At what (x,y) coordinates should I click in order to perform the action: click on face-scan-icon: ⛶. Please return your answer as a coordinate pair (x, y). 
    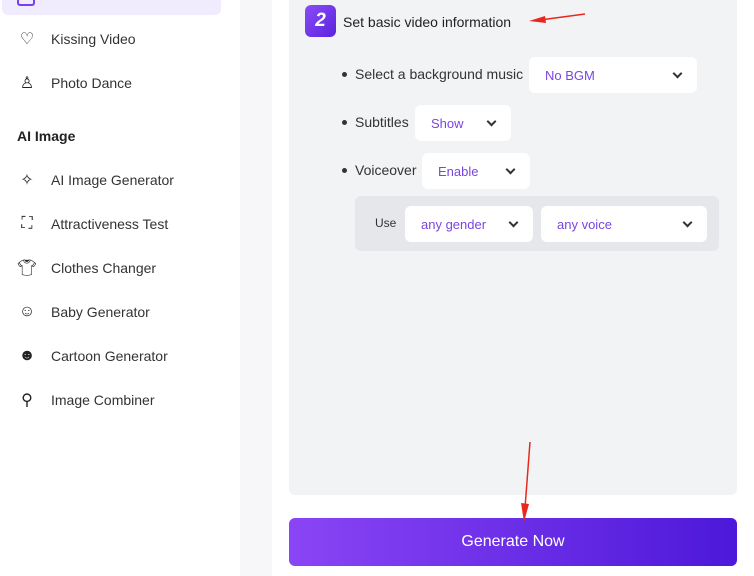
    Looking at the image, I should click on (27, 223).